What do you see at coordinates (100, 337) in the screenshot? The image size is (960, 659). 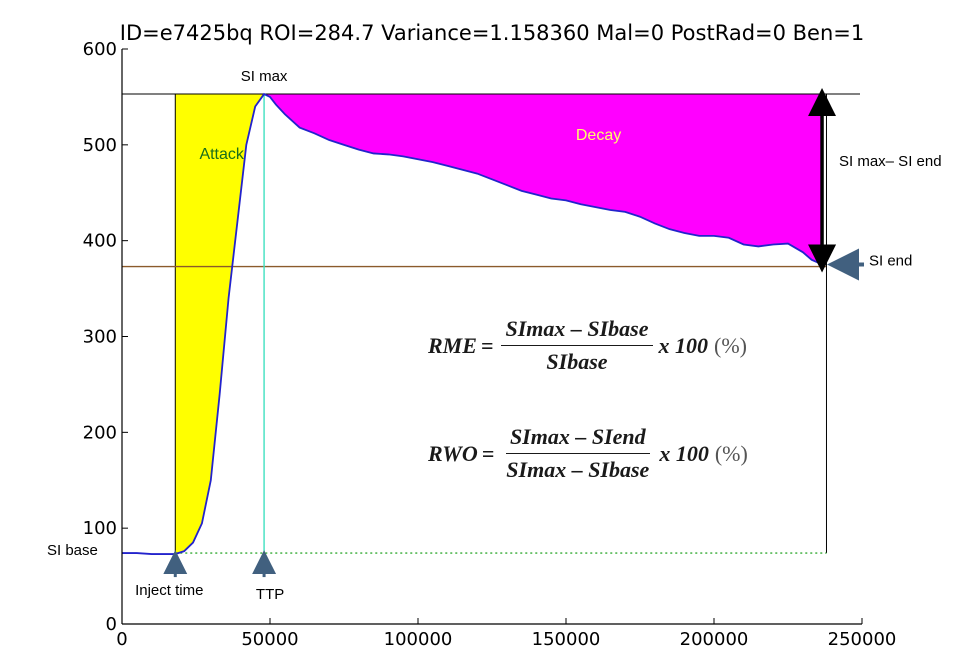 I see `y-tick-label: 300` at bounding box center [100, 337].